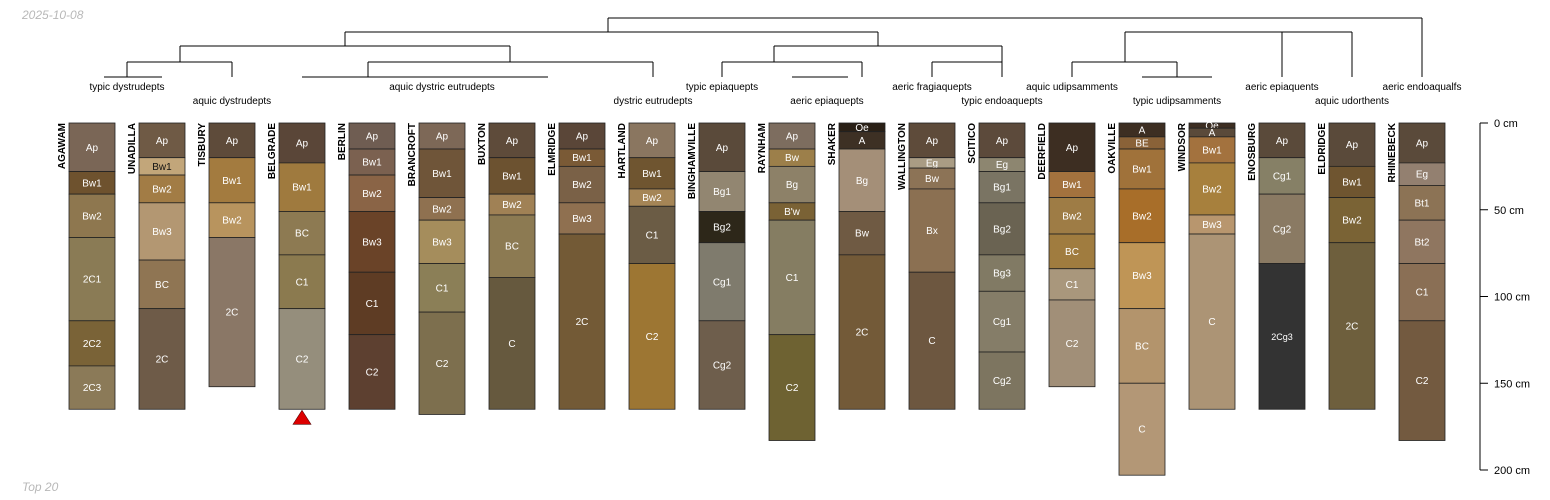 The height and width of the screenshot is (500, 1550). What do you see at coordinates (722, 87) in the screenshot?
I see `subgroup-label-typic-epiaquepts: typic epiaquepts` at bounding box center [722, 87].